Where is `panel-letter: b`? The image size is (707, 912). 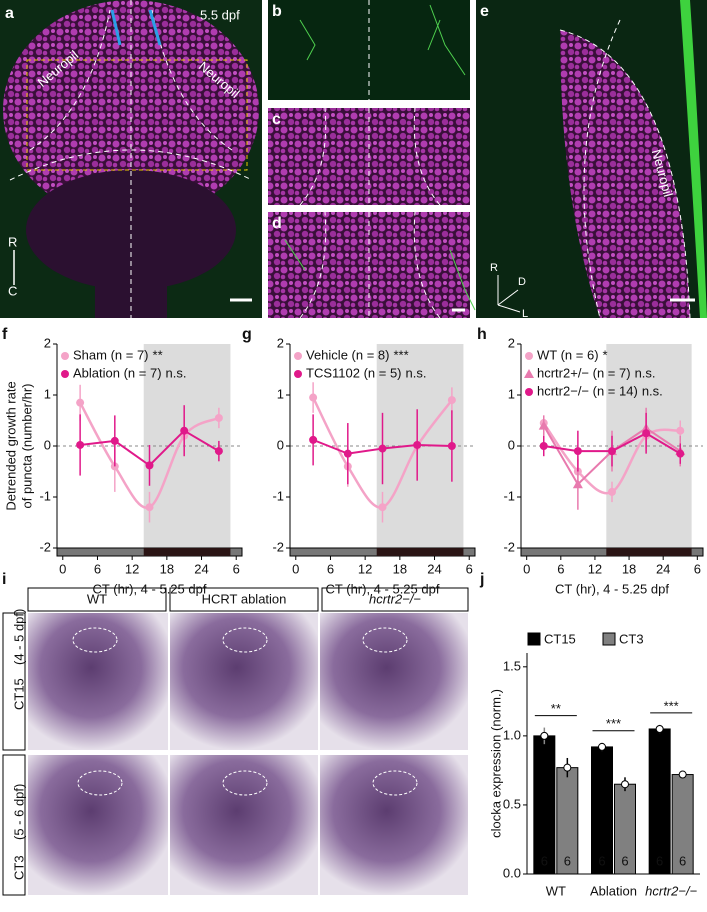 panel-letter: b is located at coordinates (277, 11).